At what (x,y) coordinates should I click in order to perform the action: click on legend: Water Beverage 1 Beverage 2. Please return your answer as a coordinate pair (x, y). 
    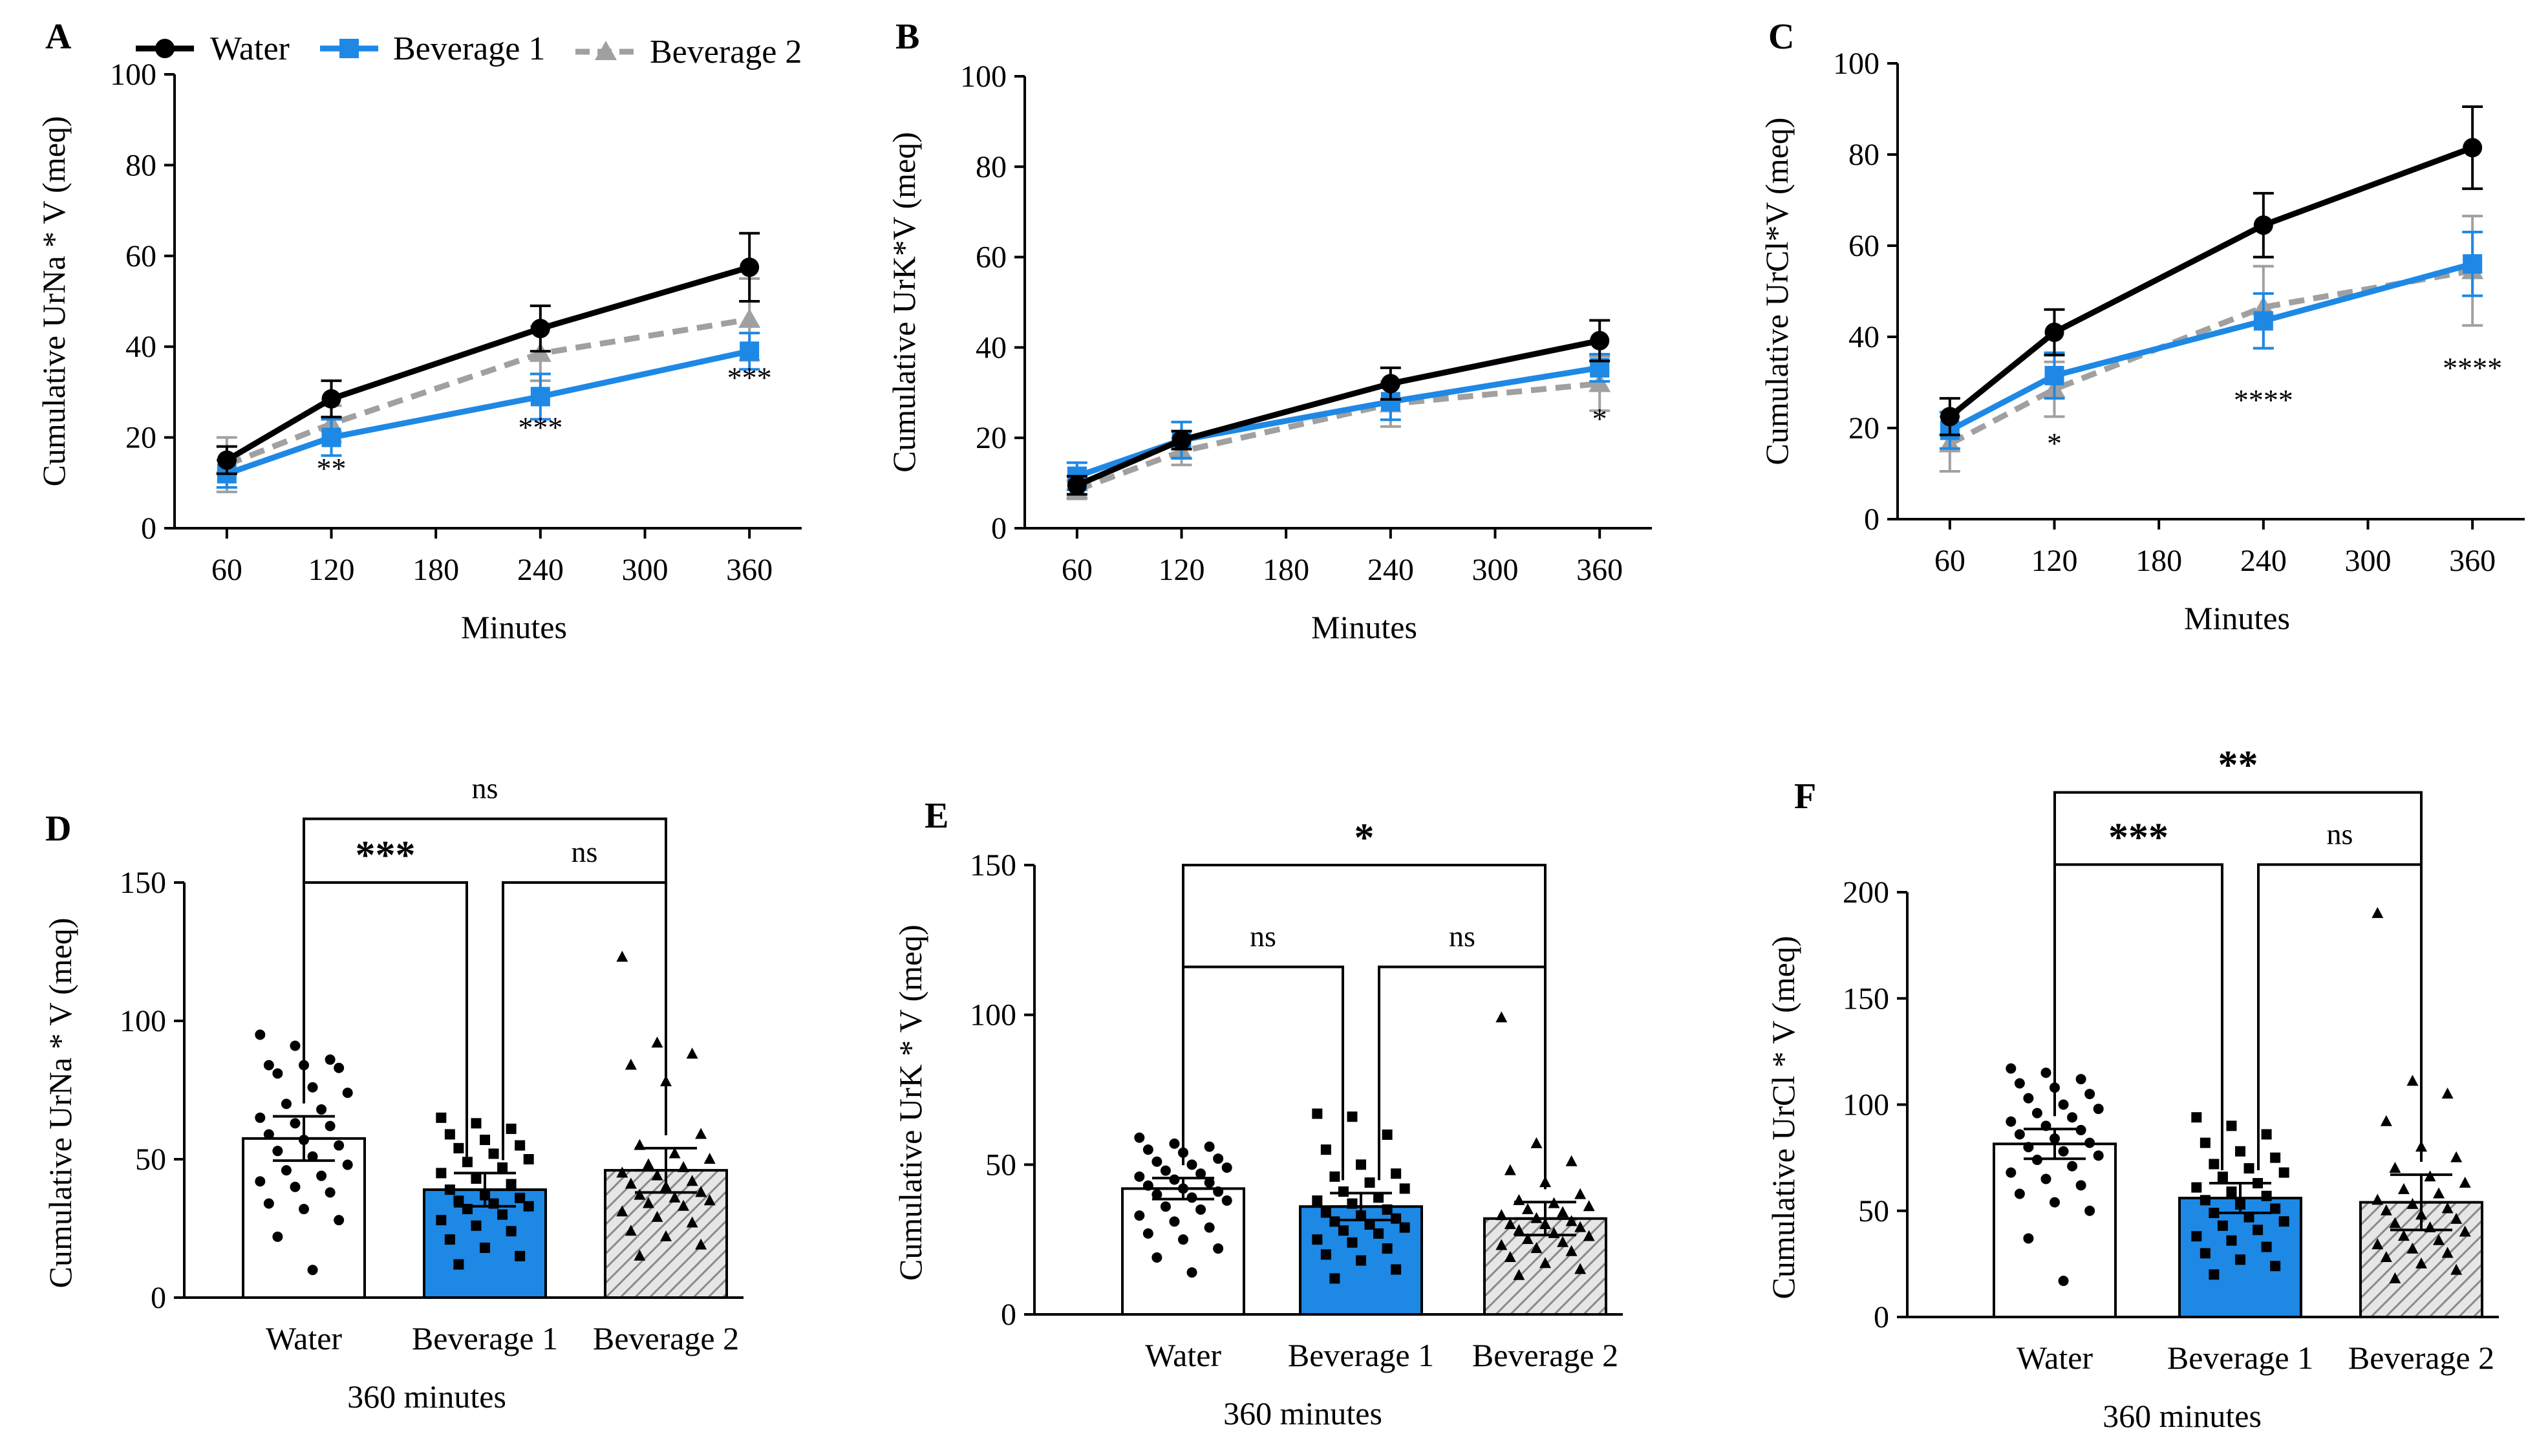
    Looking at the image, I should click on (469, 50).